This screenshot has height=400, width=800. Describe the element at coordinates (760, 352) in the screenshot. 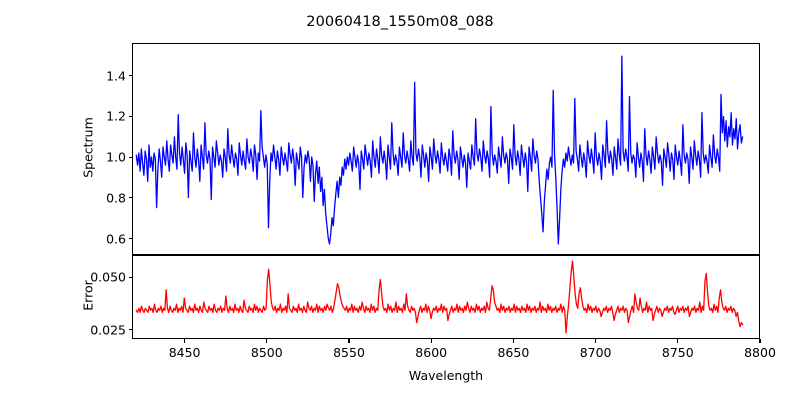

I see `x-tick-label: 8800` at that location.